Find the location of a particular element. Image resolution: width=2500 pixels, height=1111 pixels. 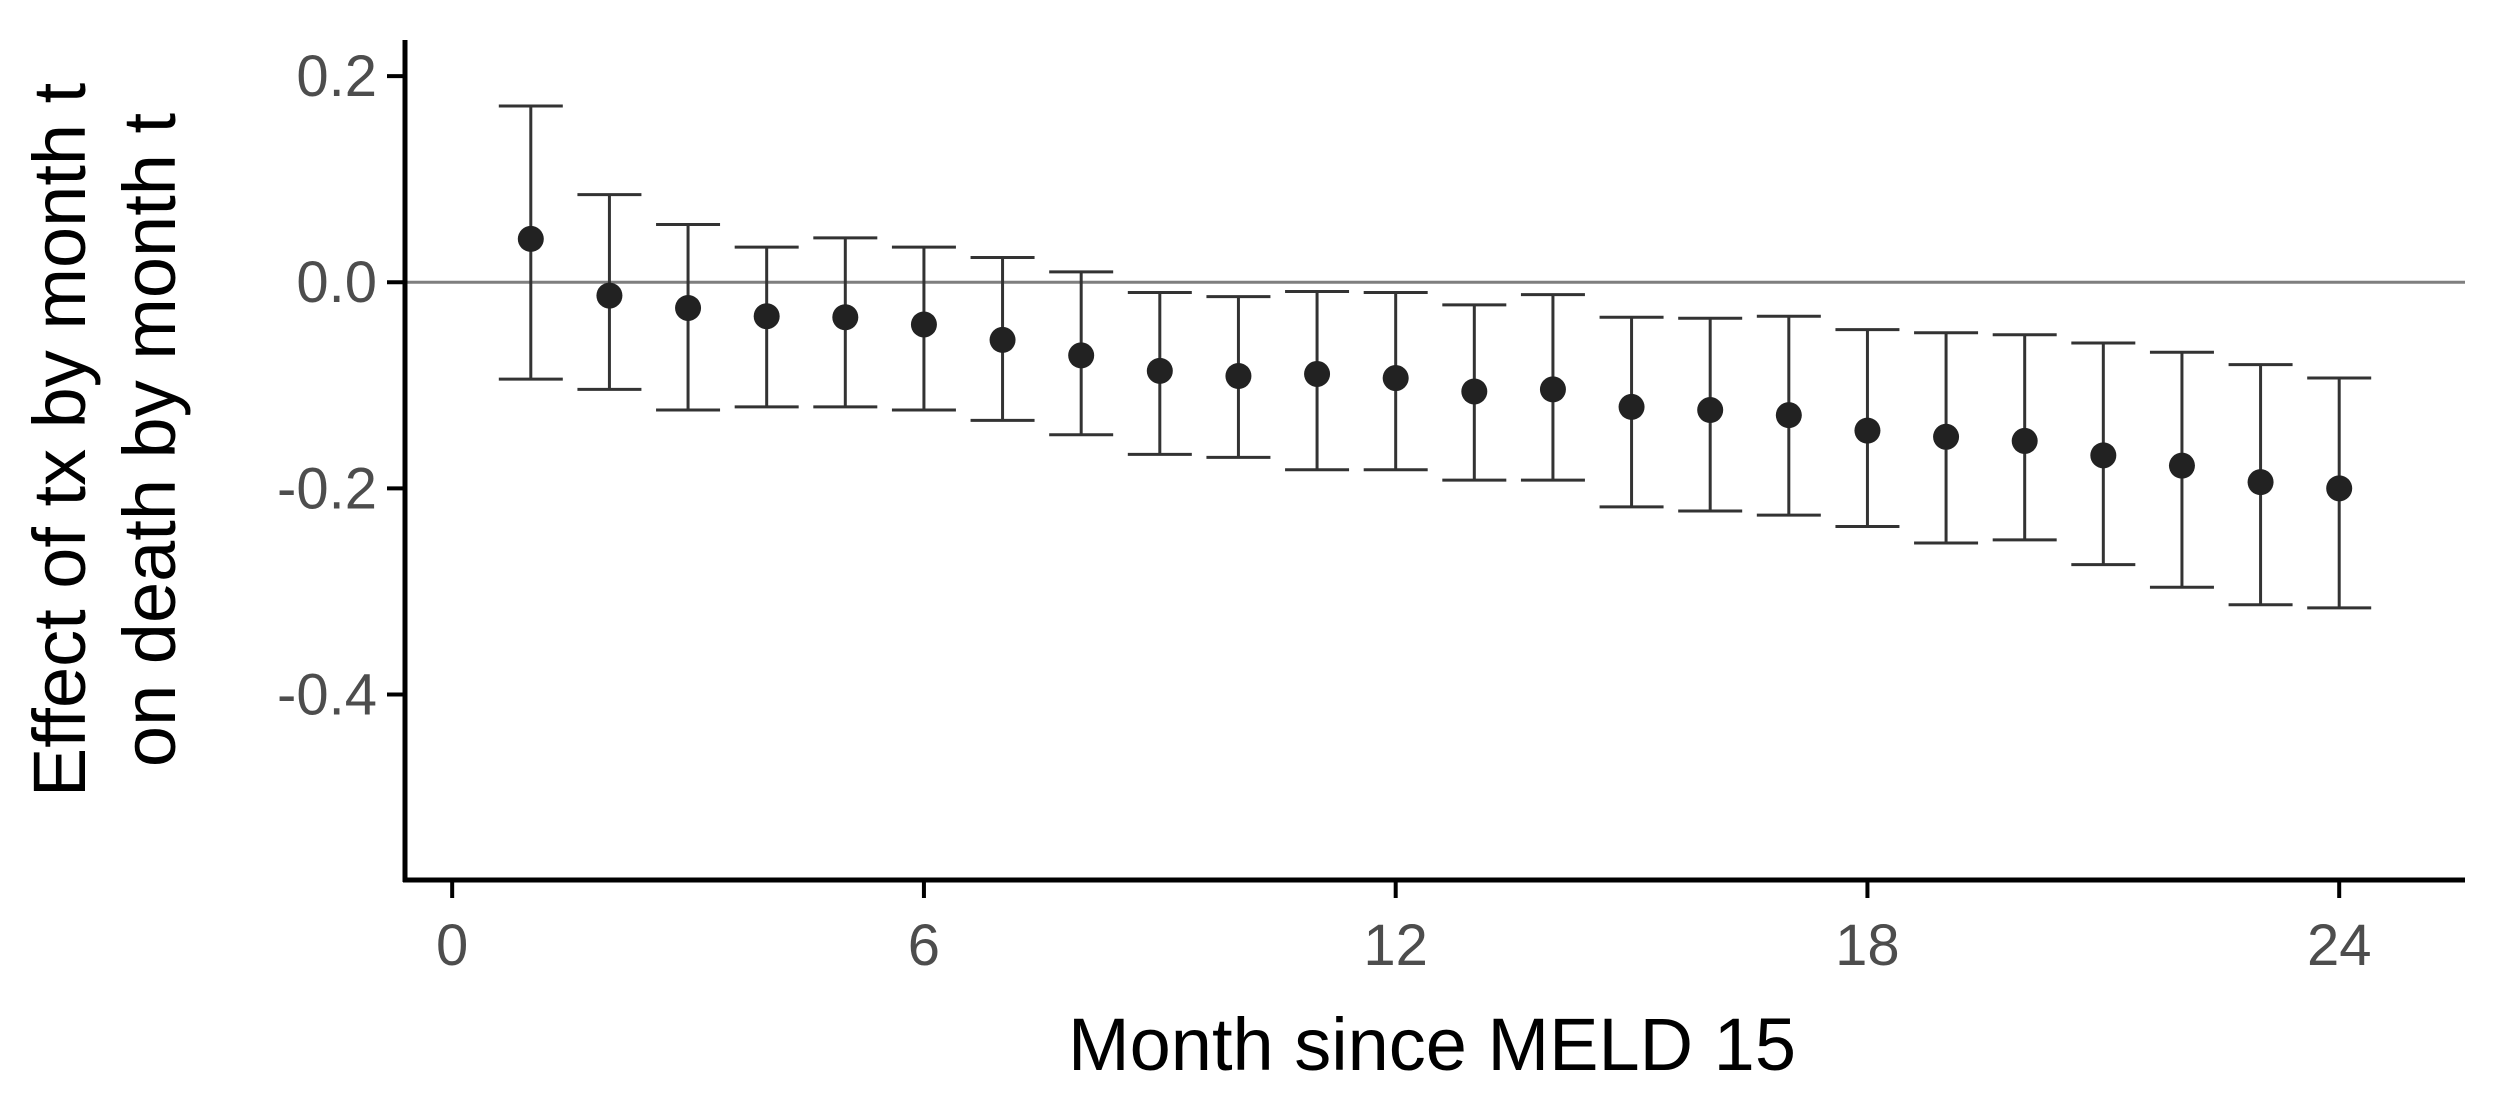

y-tick-label: 0.2 is located at coordinates (336, 76).